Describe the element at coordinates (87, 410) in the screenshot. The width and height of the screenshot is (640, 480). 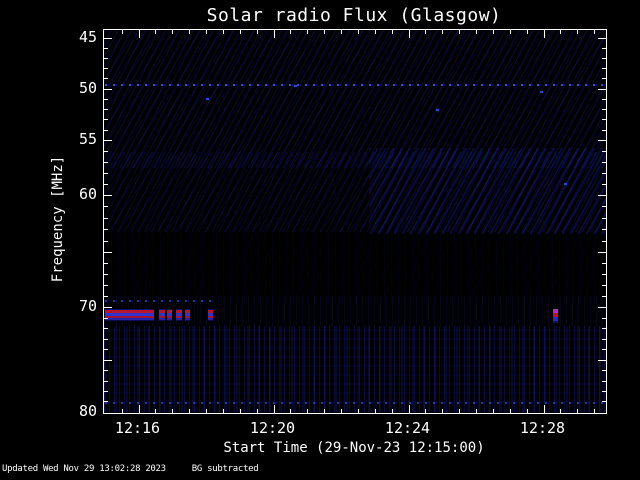
I see `y-tick-label: 80` at that location.